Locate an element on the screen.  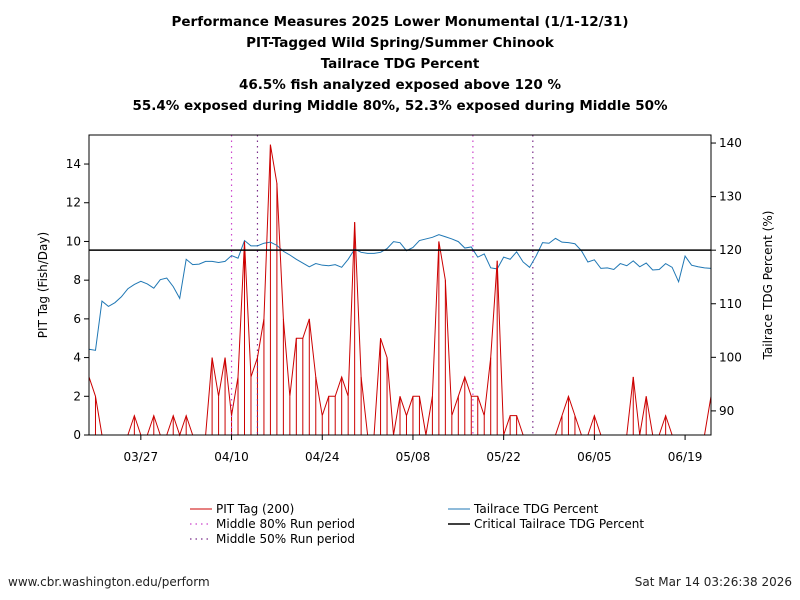
x-tick-label: 04/10 is located at coordinates (231, 457).